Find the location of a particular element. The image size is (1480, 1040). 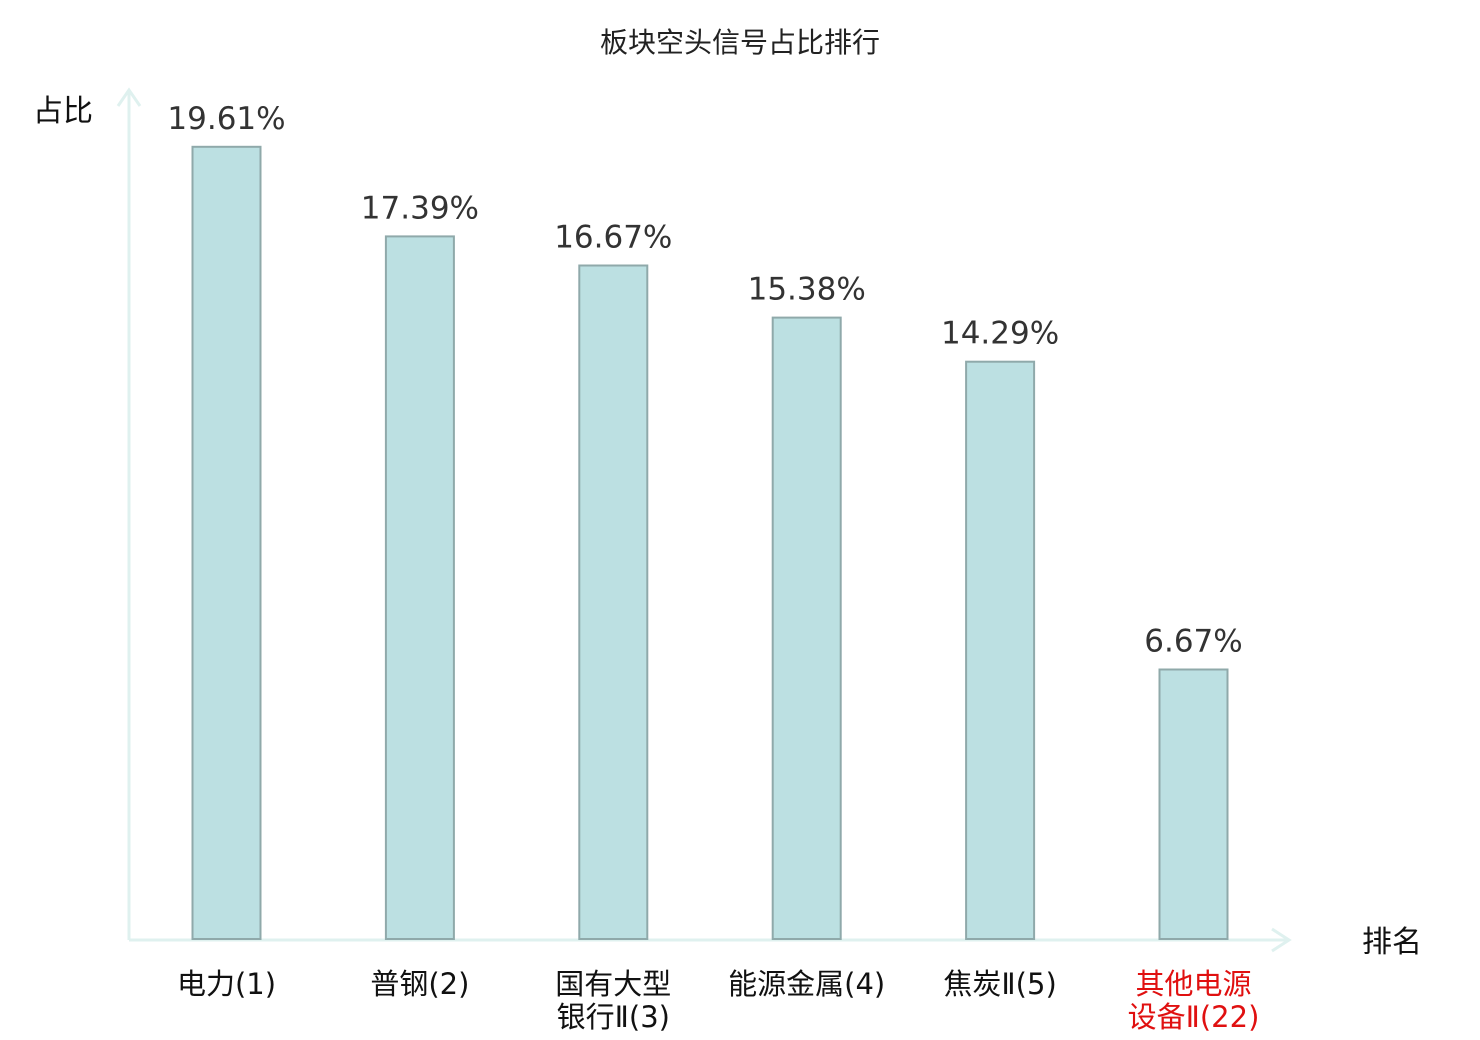

value-label-3: 16.67% is located at coordinates (613, 238).